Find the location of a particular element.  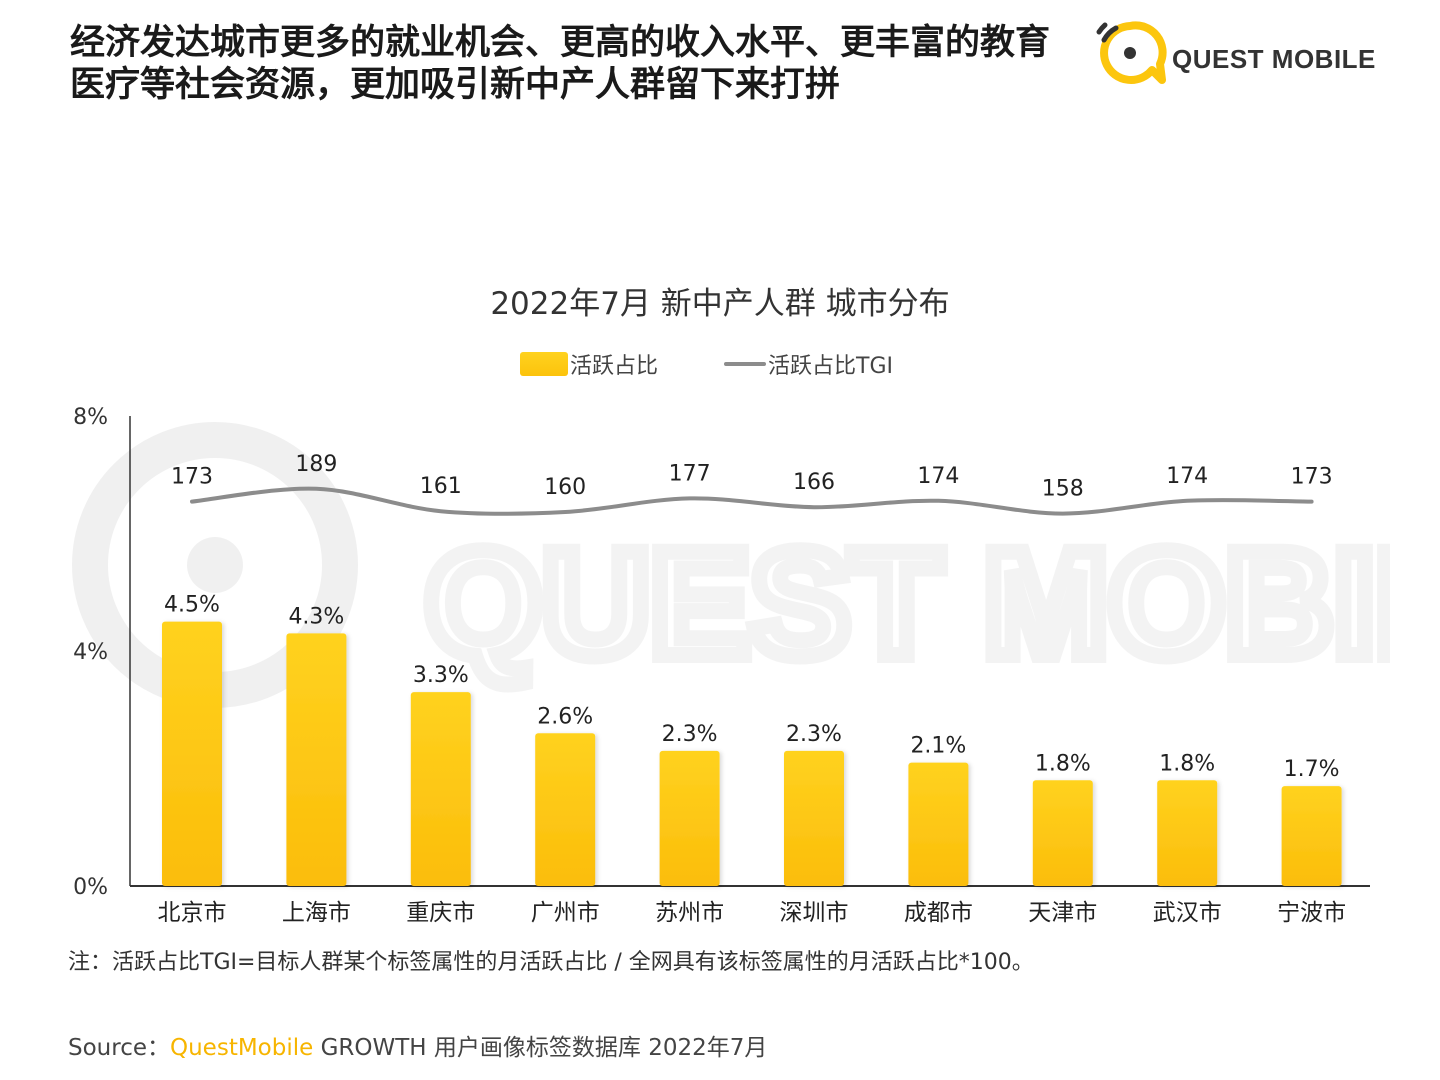

y-tick-label: 0% is located at coordinates (90, 887).